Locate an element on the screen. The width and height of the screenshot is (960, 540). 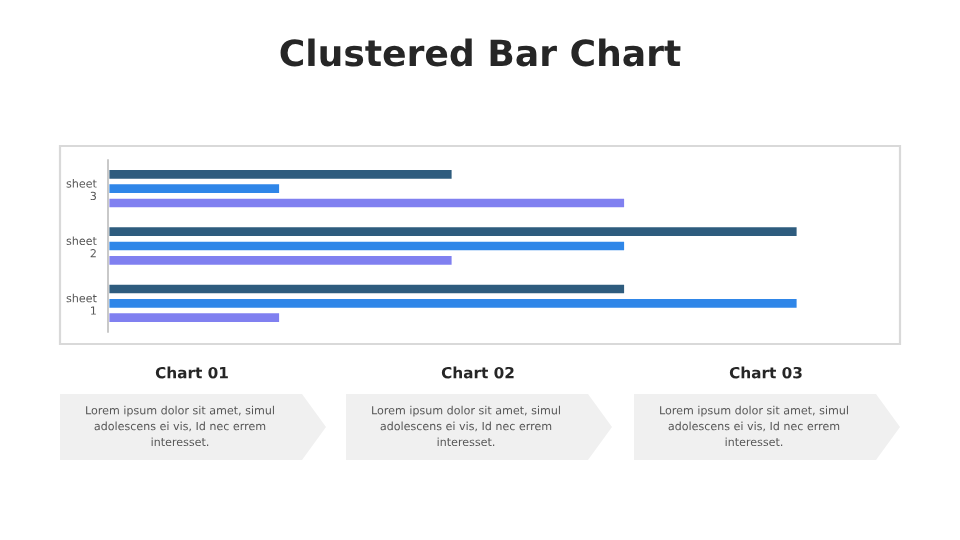
chart-title: Clustered Bar Chart is located at coordinates (480, 52).